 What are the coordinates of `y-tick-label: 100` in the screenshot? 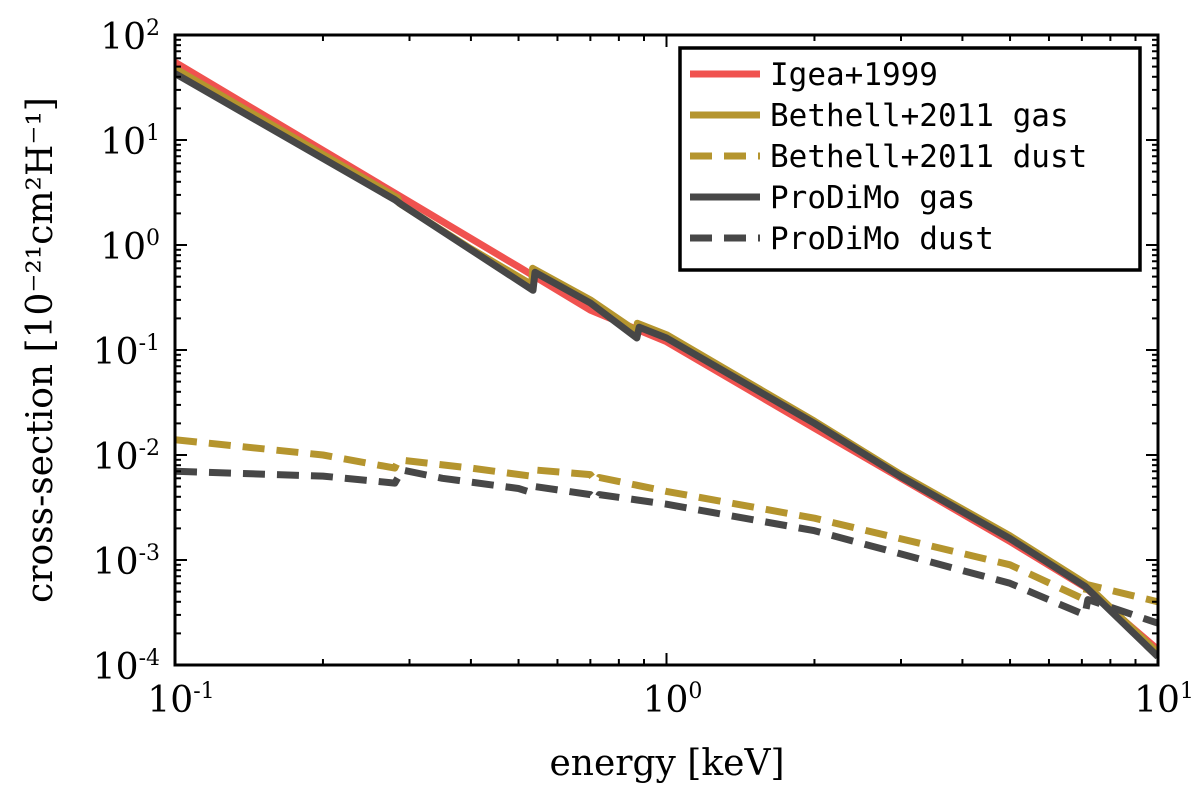 It's located at (130, 247).